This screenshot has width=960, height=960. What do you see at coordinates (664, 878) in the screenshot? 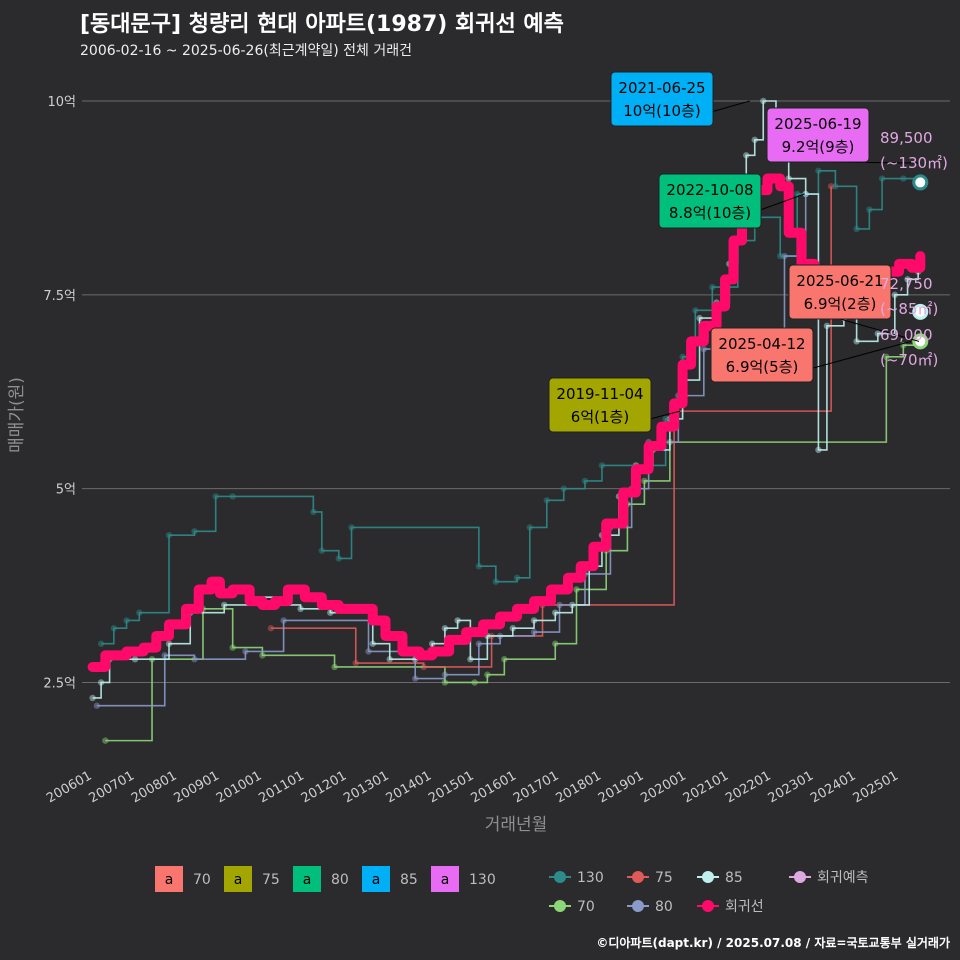
I see `legend-line-label: 75` at bounding box center [664, 878].